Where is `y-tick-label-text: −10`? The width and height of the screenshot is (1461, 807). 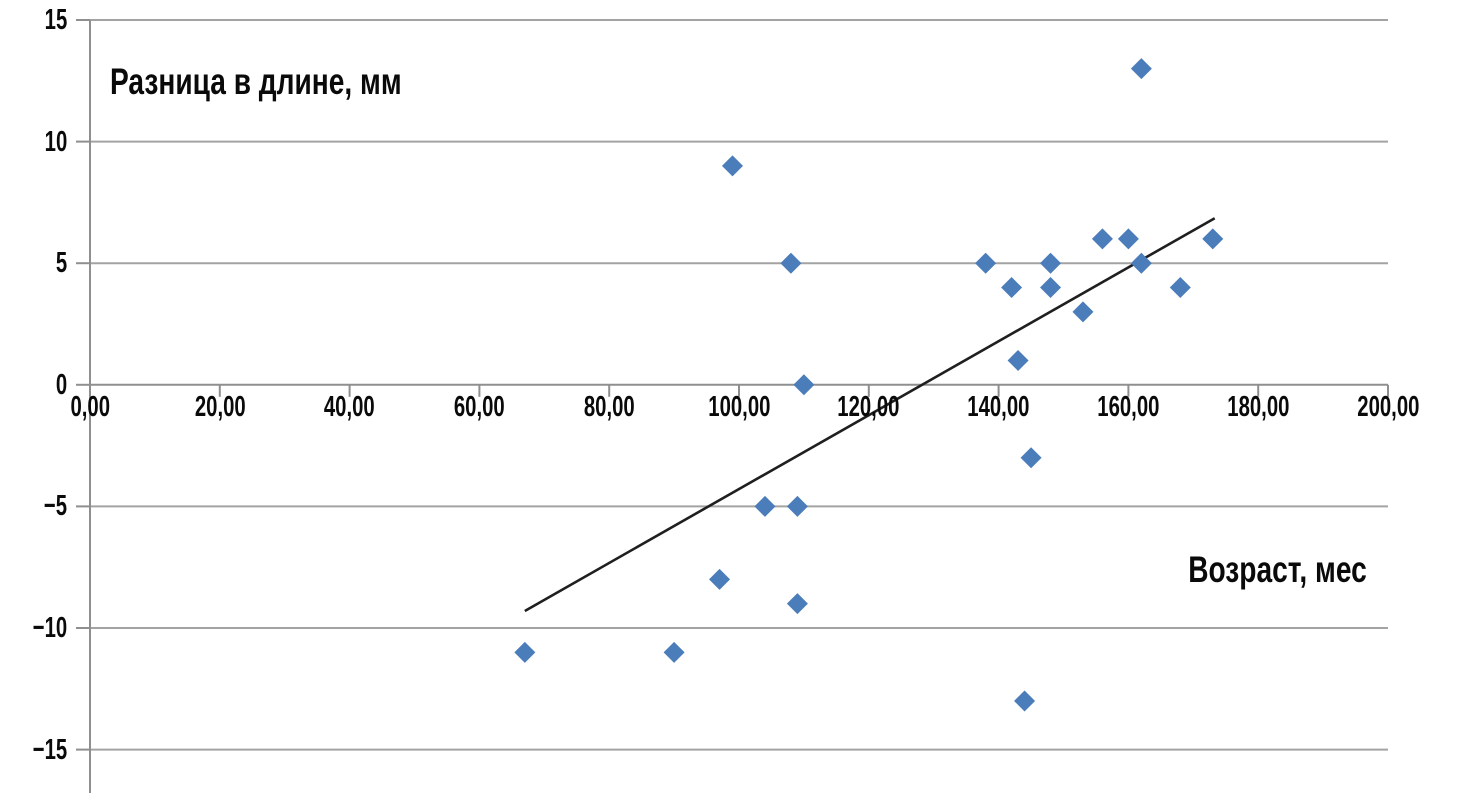
y-tick-label-text: −10 is located at coordinates (49, 628).